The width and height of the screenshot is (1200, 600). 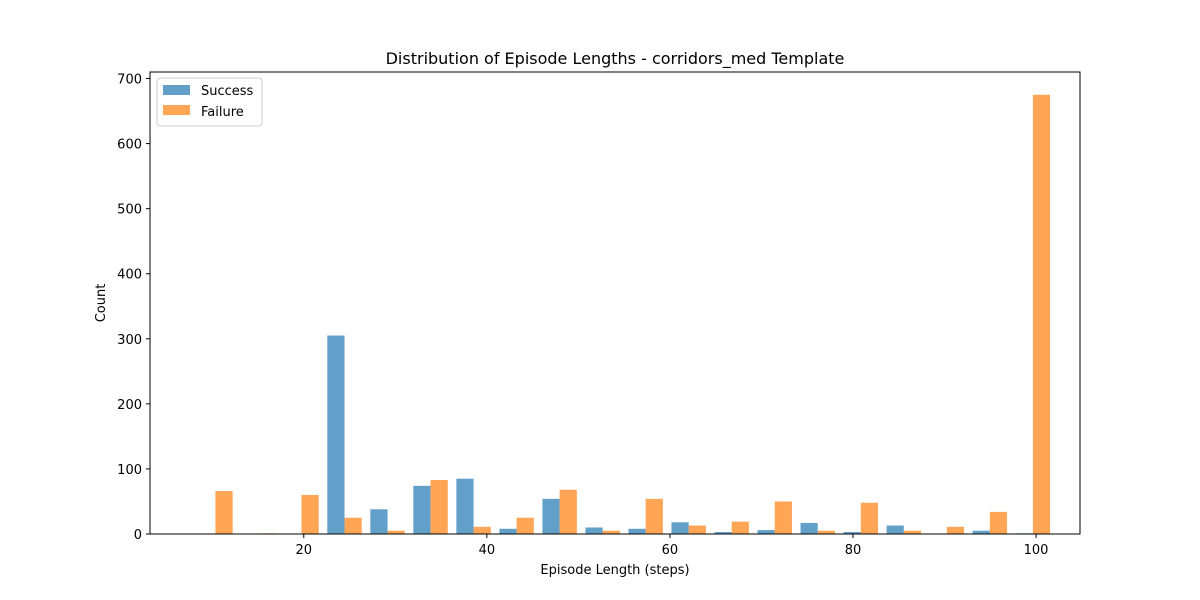 I want to click on y-tick-label-200: 200, so click(x=129, y=405).